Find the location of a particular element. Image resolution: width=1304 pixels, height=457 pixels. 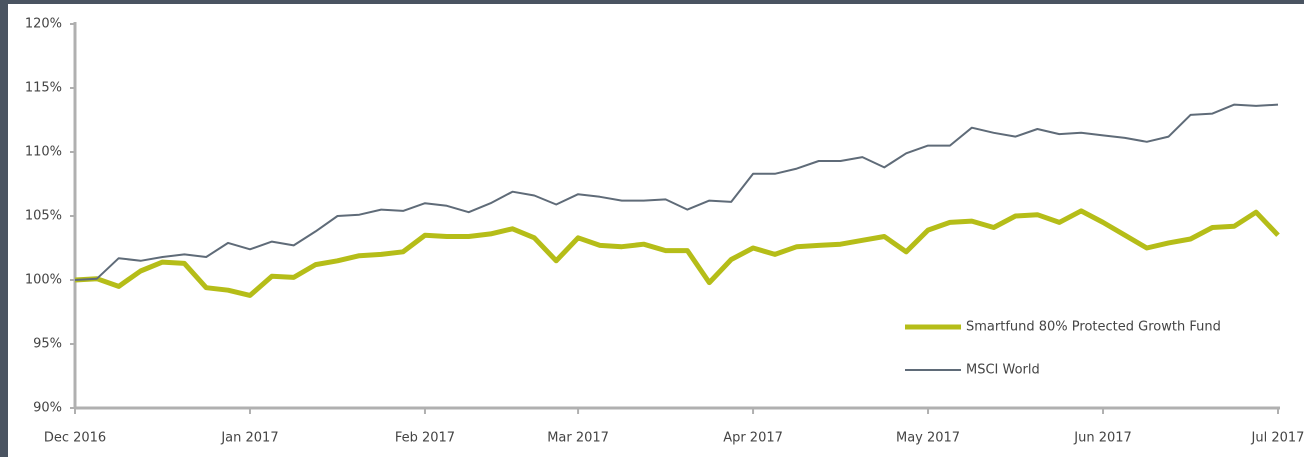

x-tick-label: May 2017 is located at coordinates (928, 438).